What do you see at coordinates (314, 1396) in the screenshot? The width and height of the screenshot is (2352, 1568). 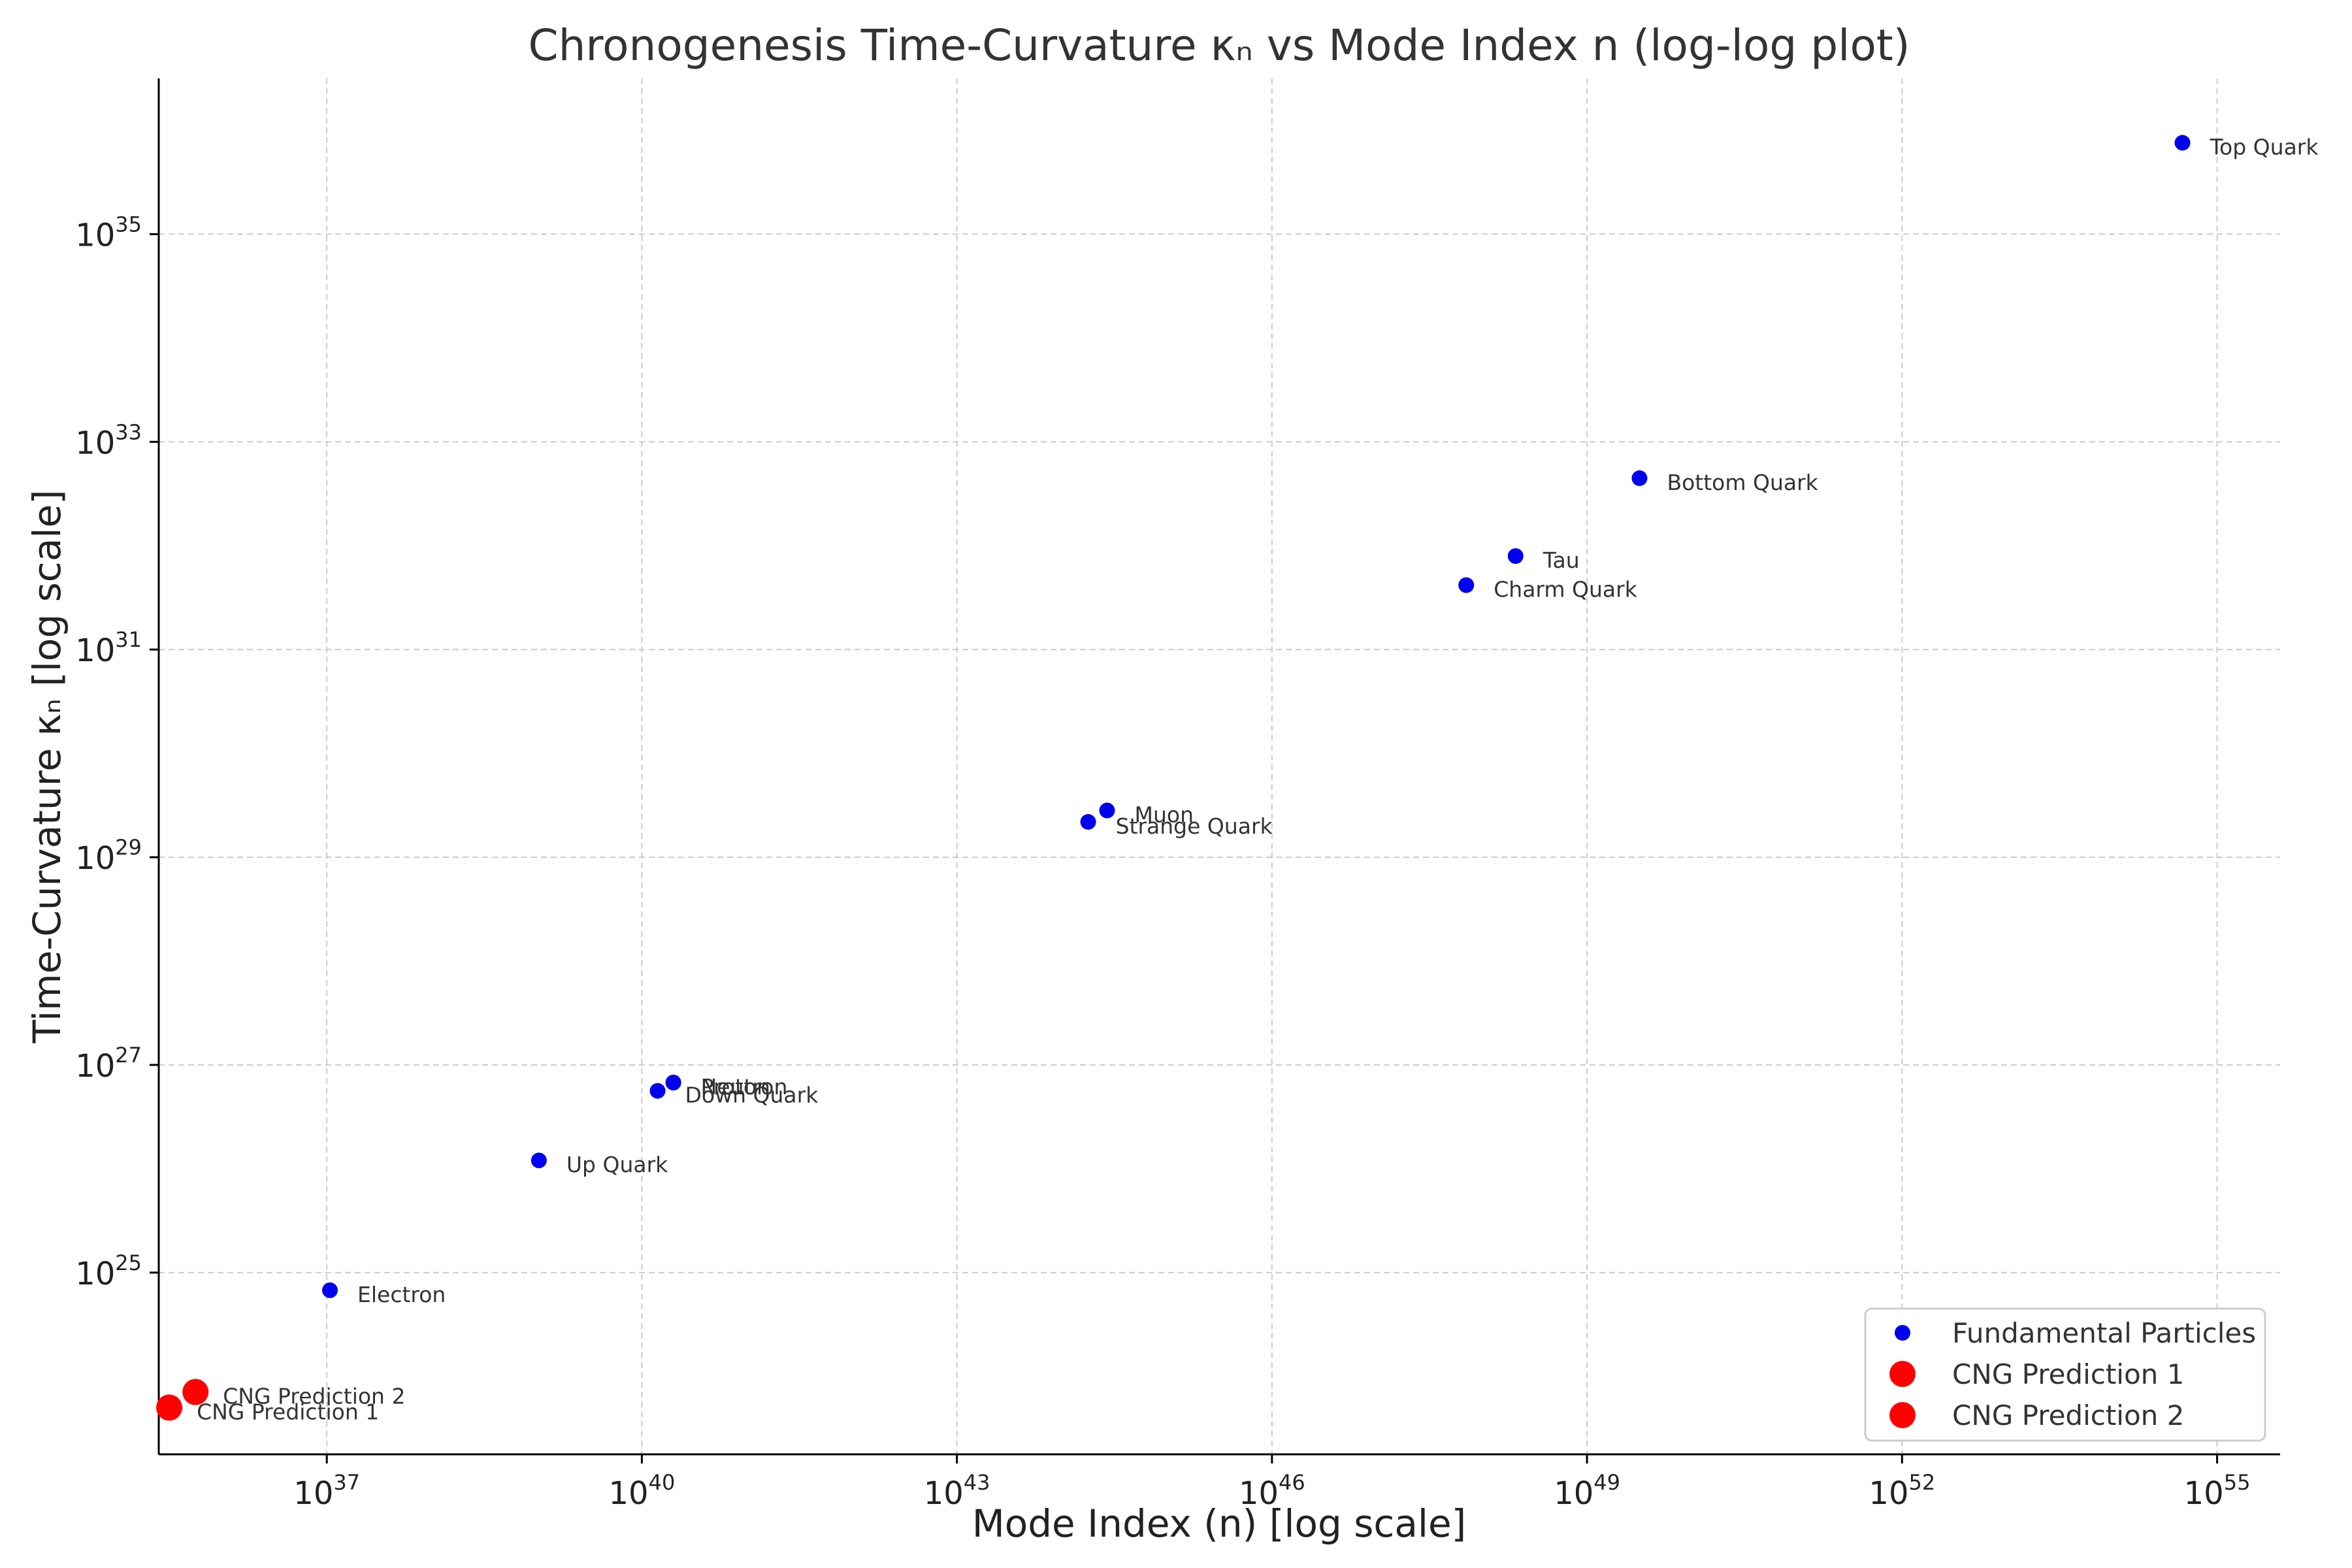 I see `point-label-cng-prediction-2: CNG Prediction 2` at bounding box center [314, 1396].